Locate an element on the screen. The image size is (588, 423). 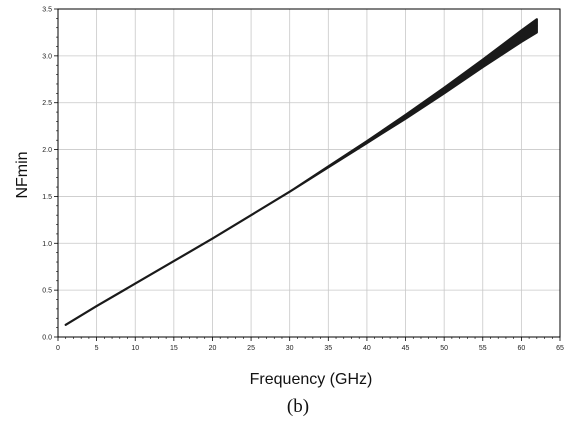
y-tick-label: 3.5 is located at coordinates (47, 10).